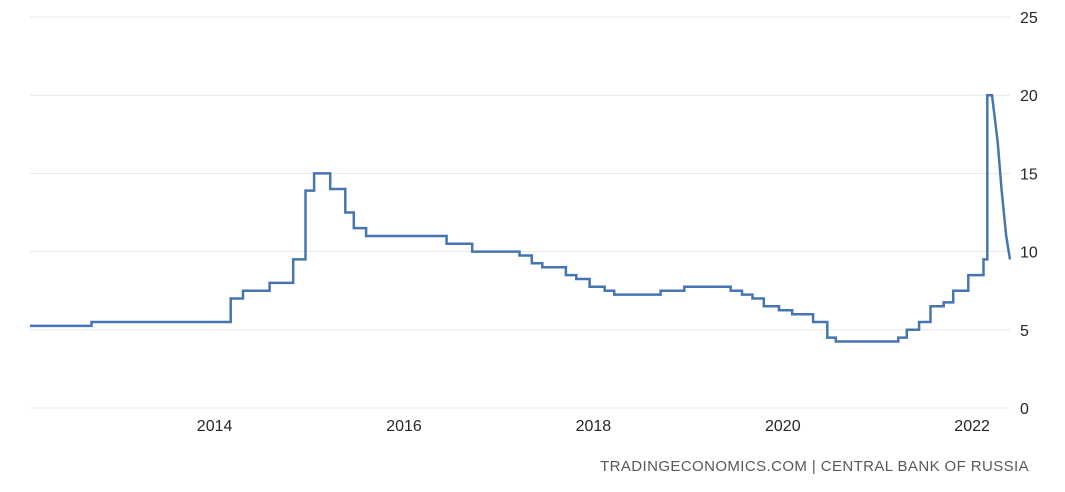 Image resolution: width=1065 pixels, height=492 pixels. Describe the element at coordinates (783, 426) in the screenshot. I see `x-axis-label: 2020` at that location.